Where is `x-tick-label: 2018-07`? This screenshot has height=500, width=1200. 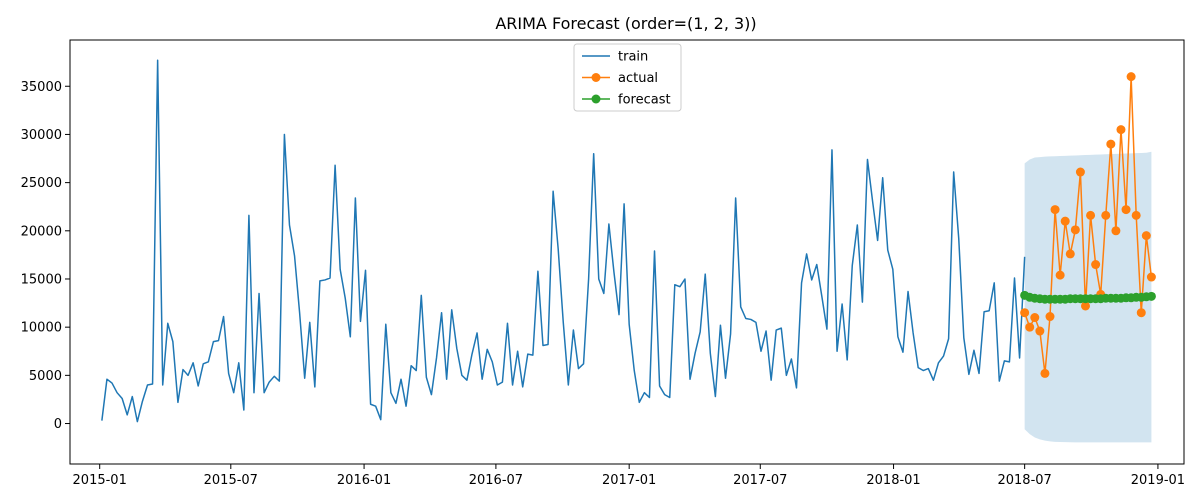 x-tick-label: 2018-07 is located at coordinates (1024, 480).